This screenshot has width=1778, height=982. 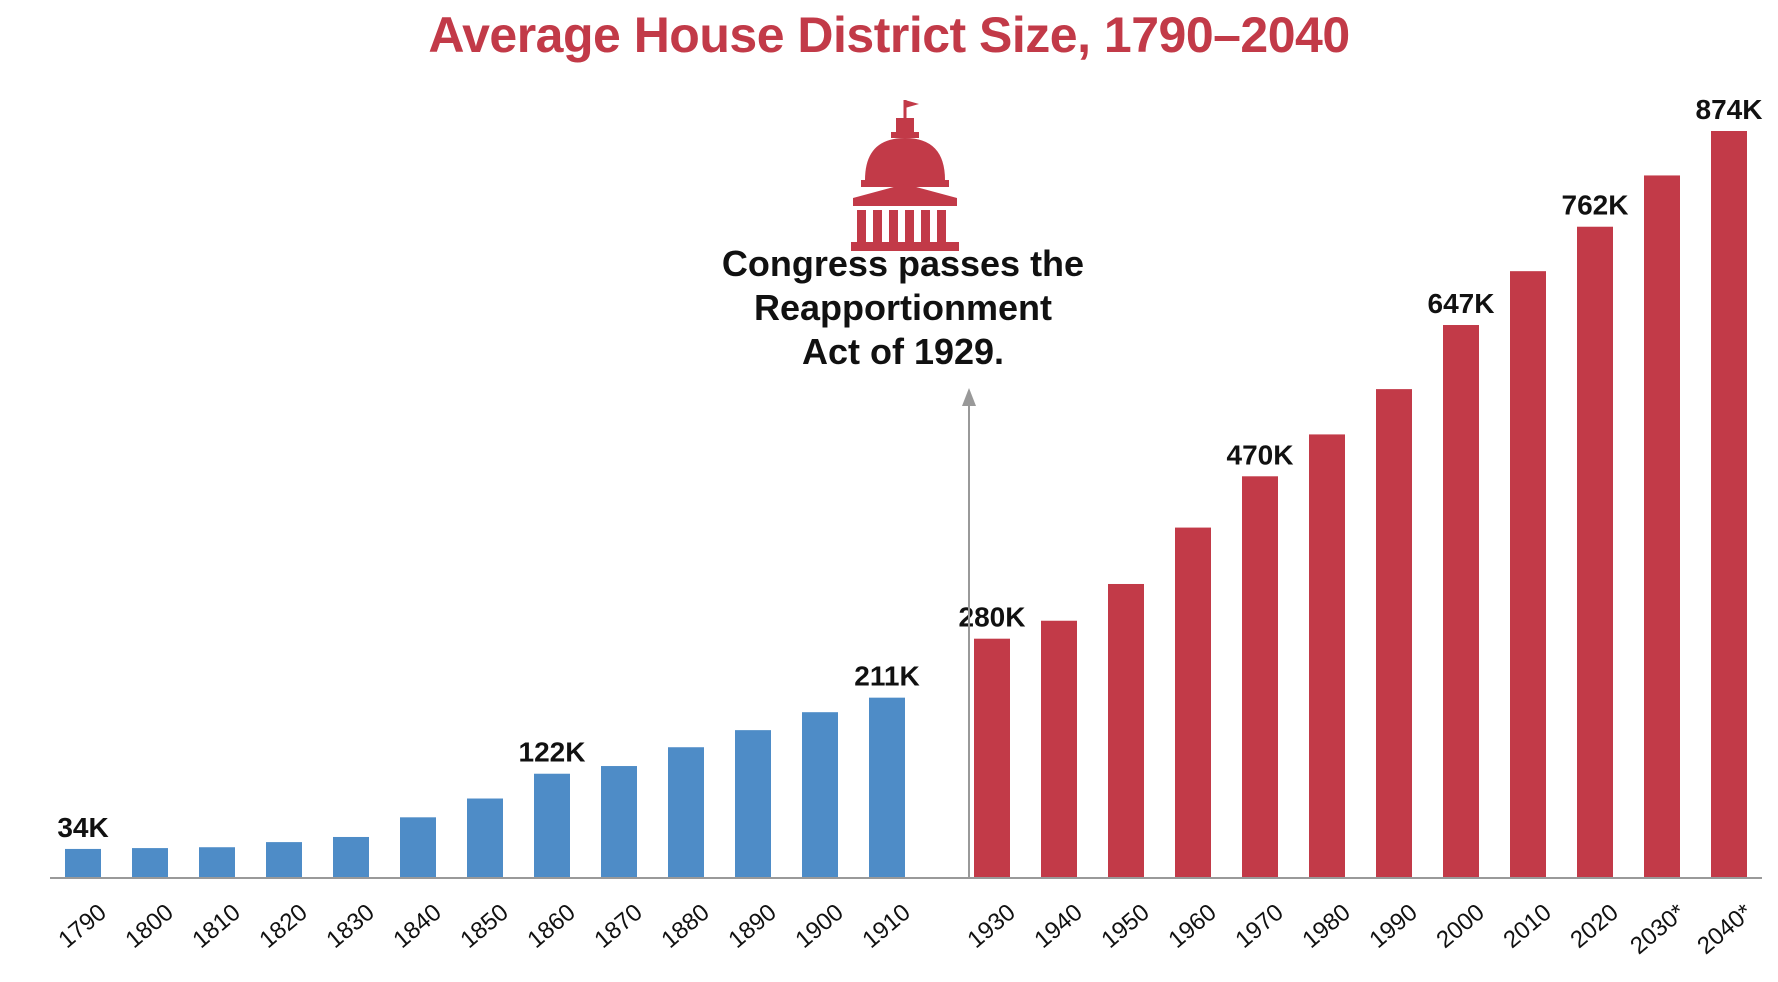 I want to click on x-tick-label-1810: 1810, so click(x=216, y=926).